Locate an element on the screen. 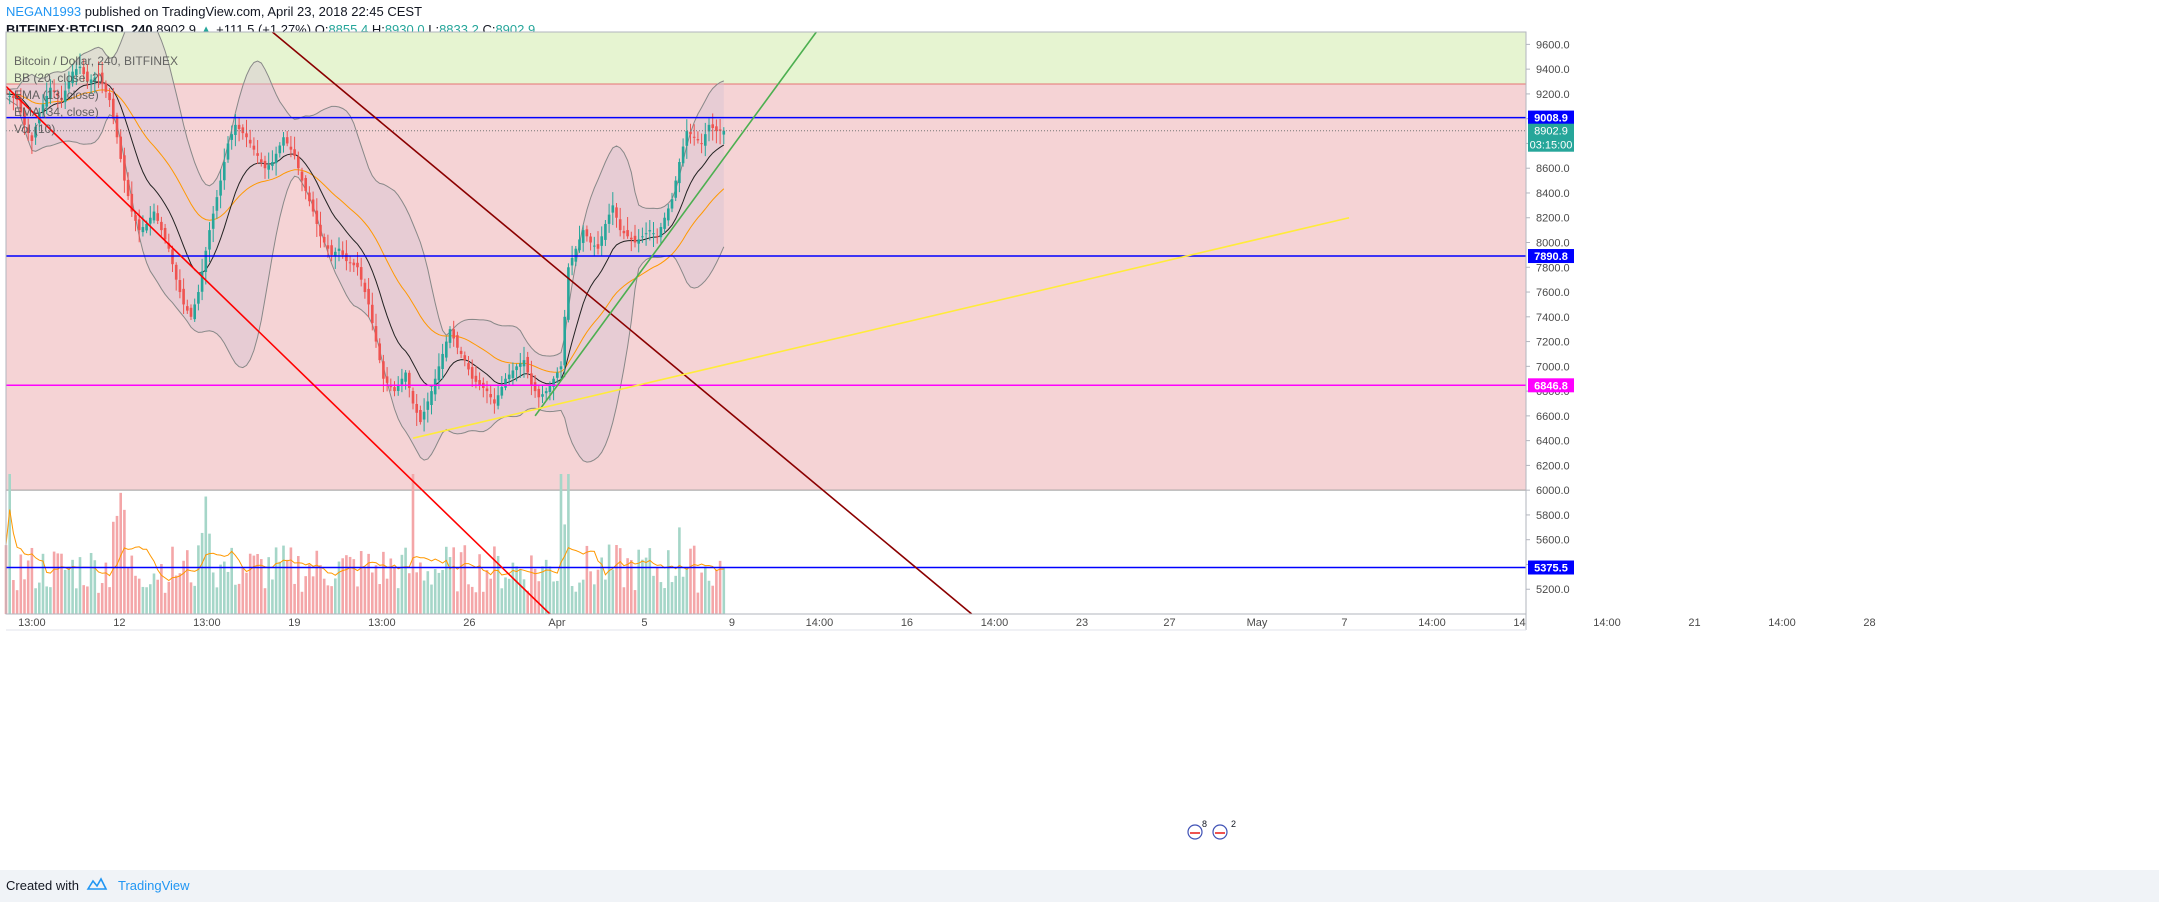 The image size is (2159, 902). x-tick-label: 21 is located at coordinates (1694, 623).